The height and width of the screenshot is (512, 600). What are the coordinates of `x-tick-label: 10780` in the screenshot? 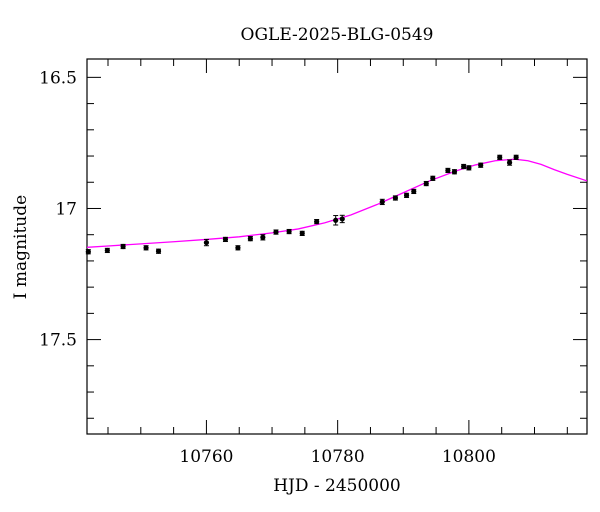 It's located at (338, 457).